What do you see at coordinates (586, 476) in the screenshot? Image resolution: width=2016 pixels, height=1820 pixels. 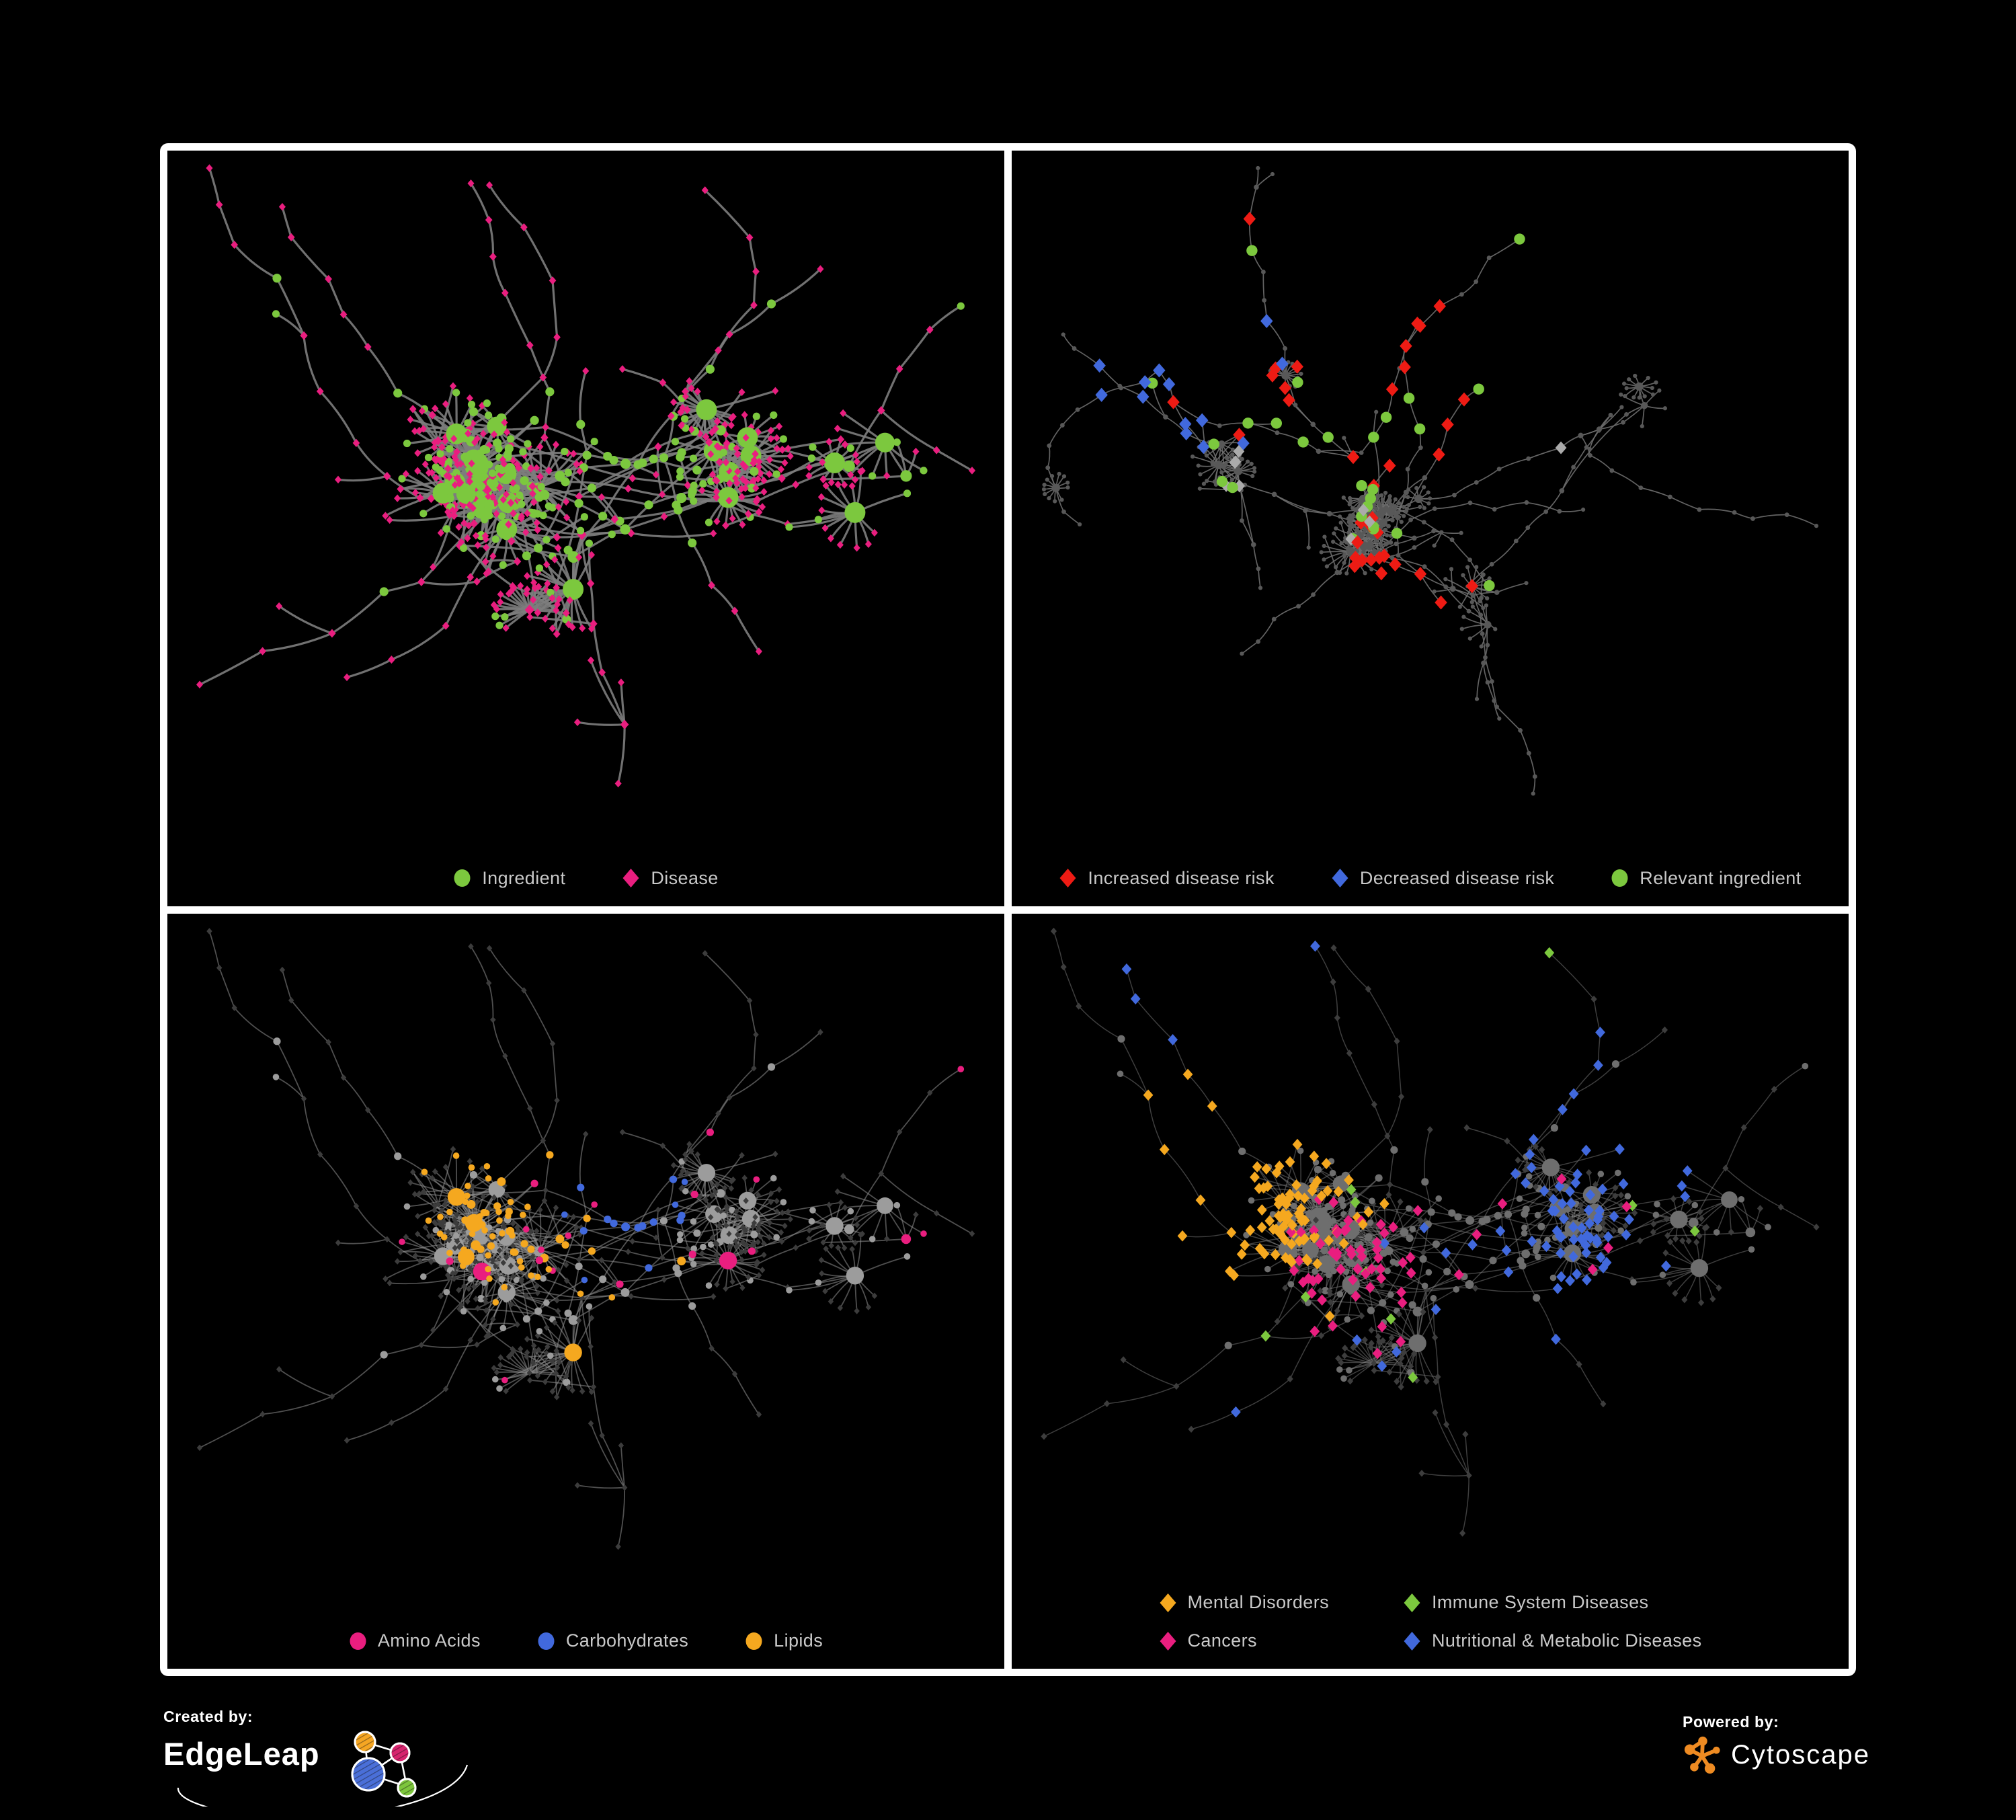 I see `network-graph-ingredient-disease` at bounding box center [586, 476].